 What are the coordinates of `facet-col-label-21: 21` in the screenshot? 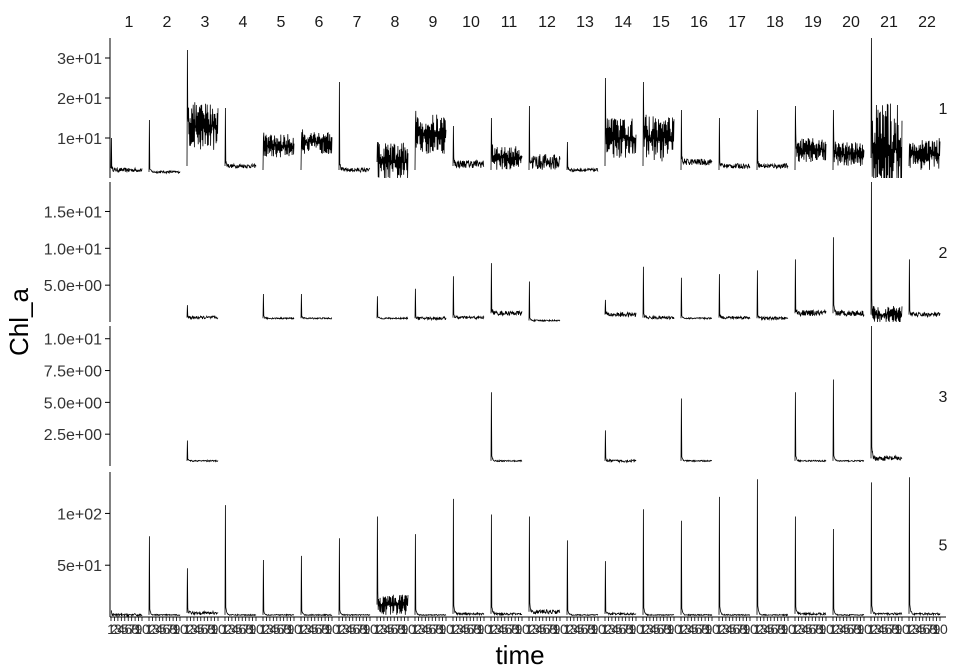 It's located at (889, 22).